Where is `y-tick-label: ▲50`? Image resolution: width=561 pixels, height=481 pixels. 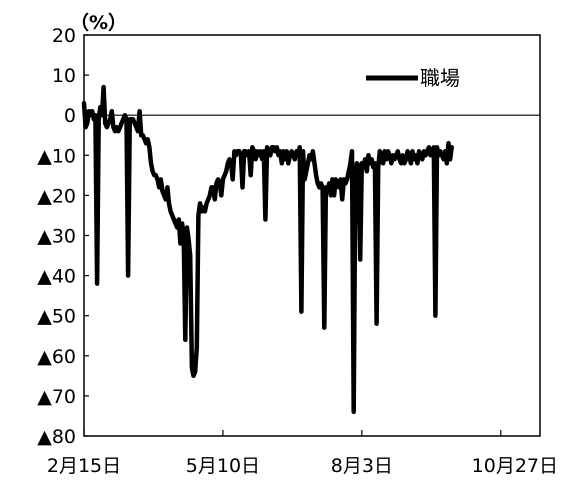 y-tick-label: ▲50 is located at coordinates (56, 317).